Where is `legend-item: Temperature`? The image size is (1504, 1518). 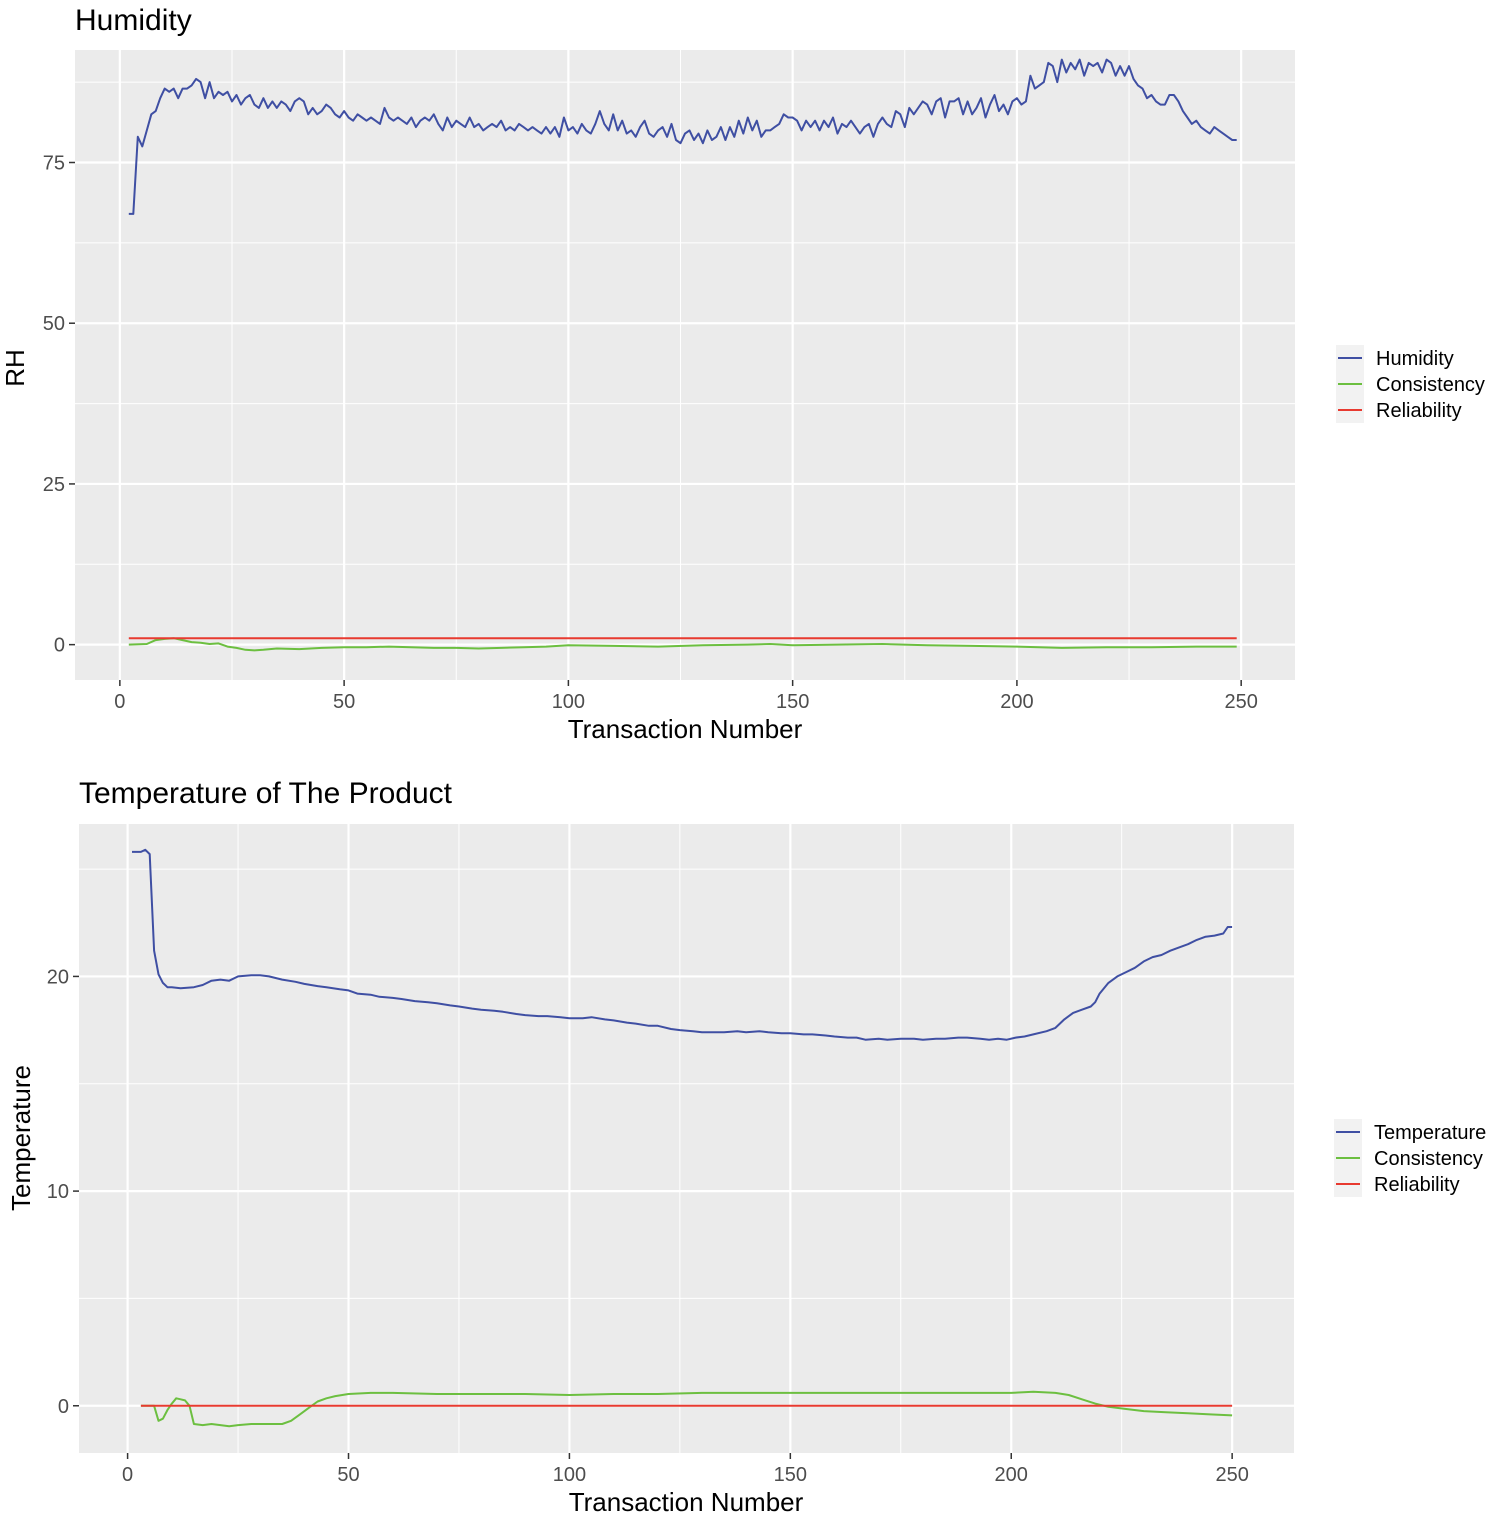 legend-item: Temperature is located at coordinates (1410, 1132).